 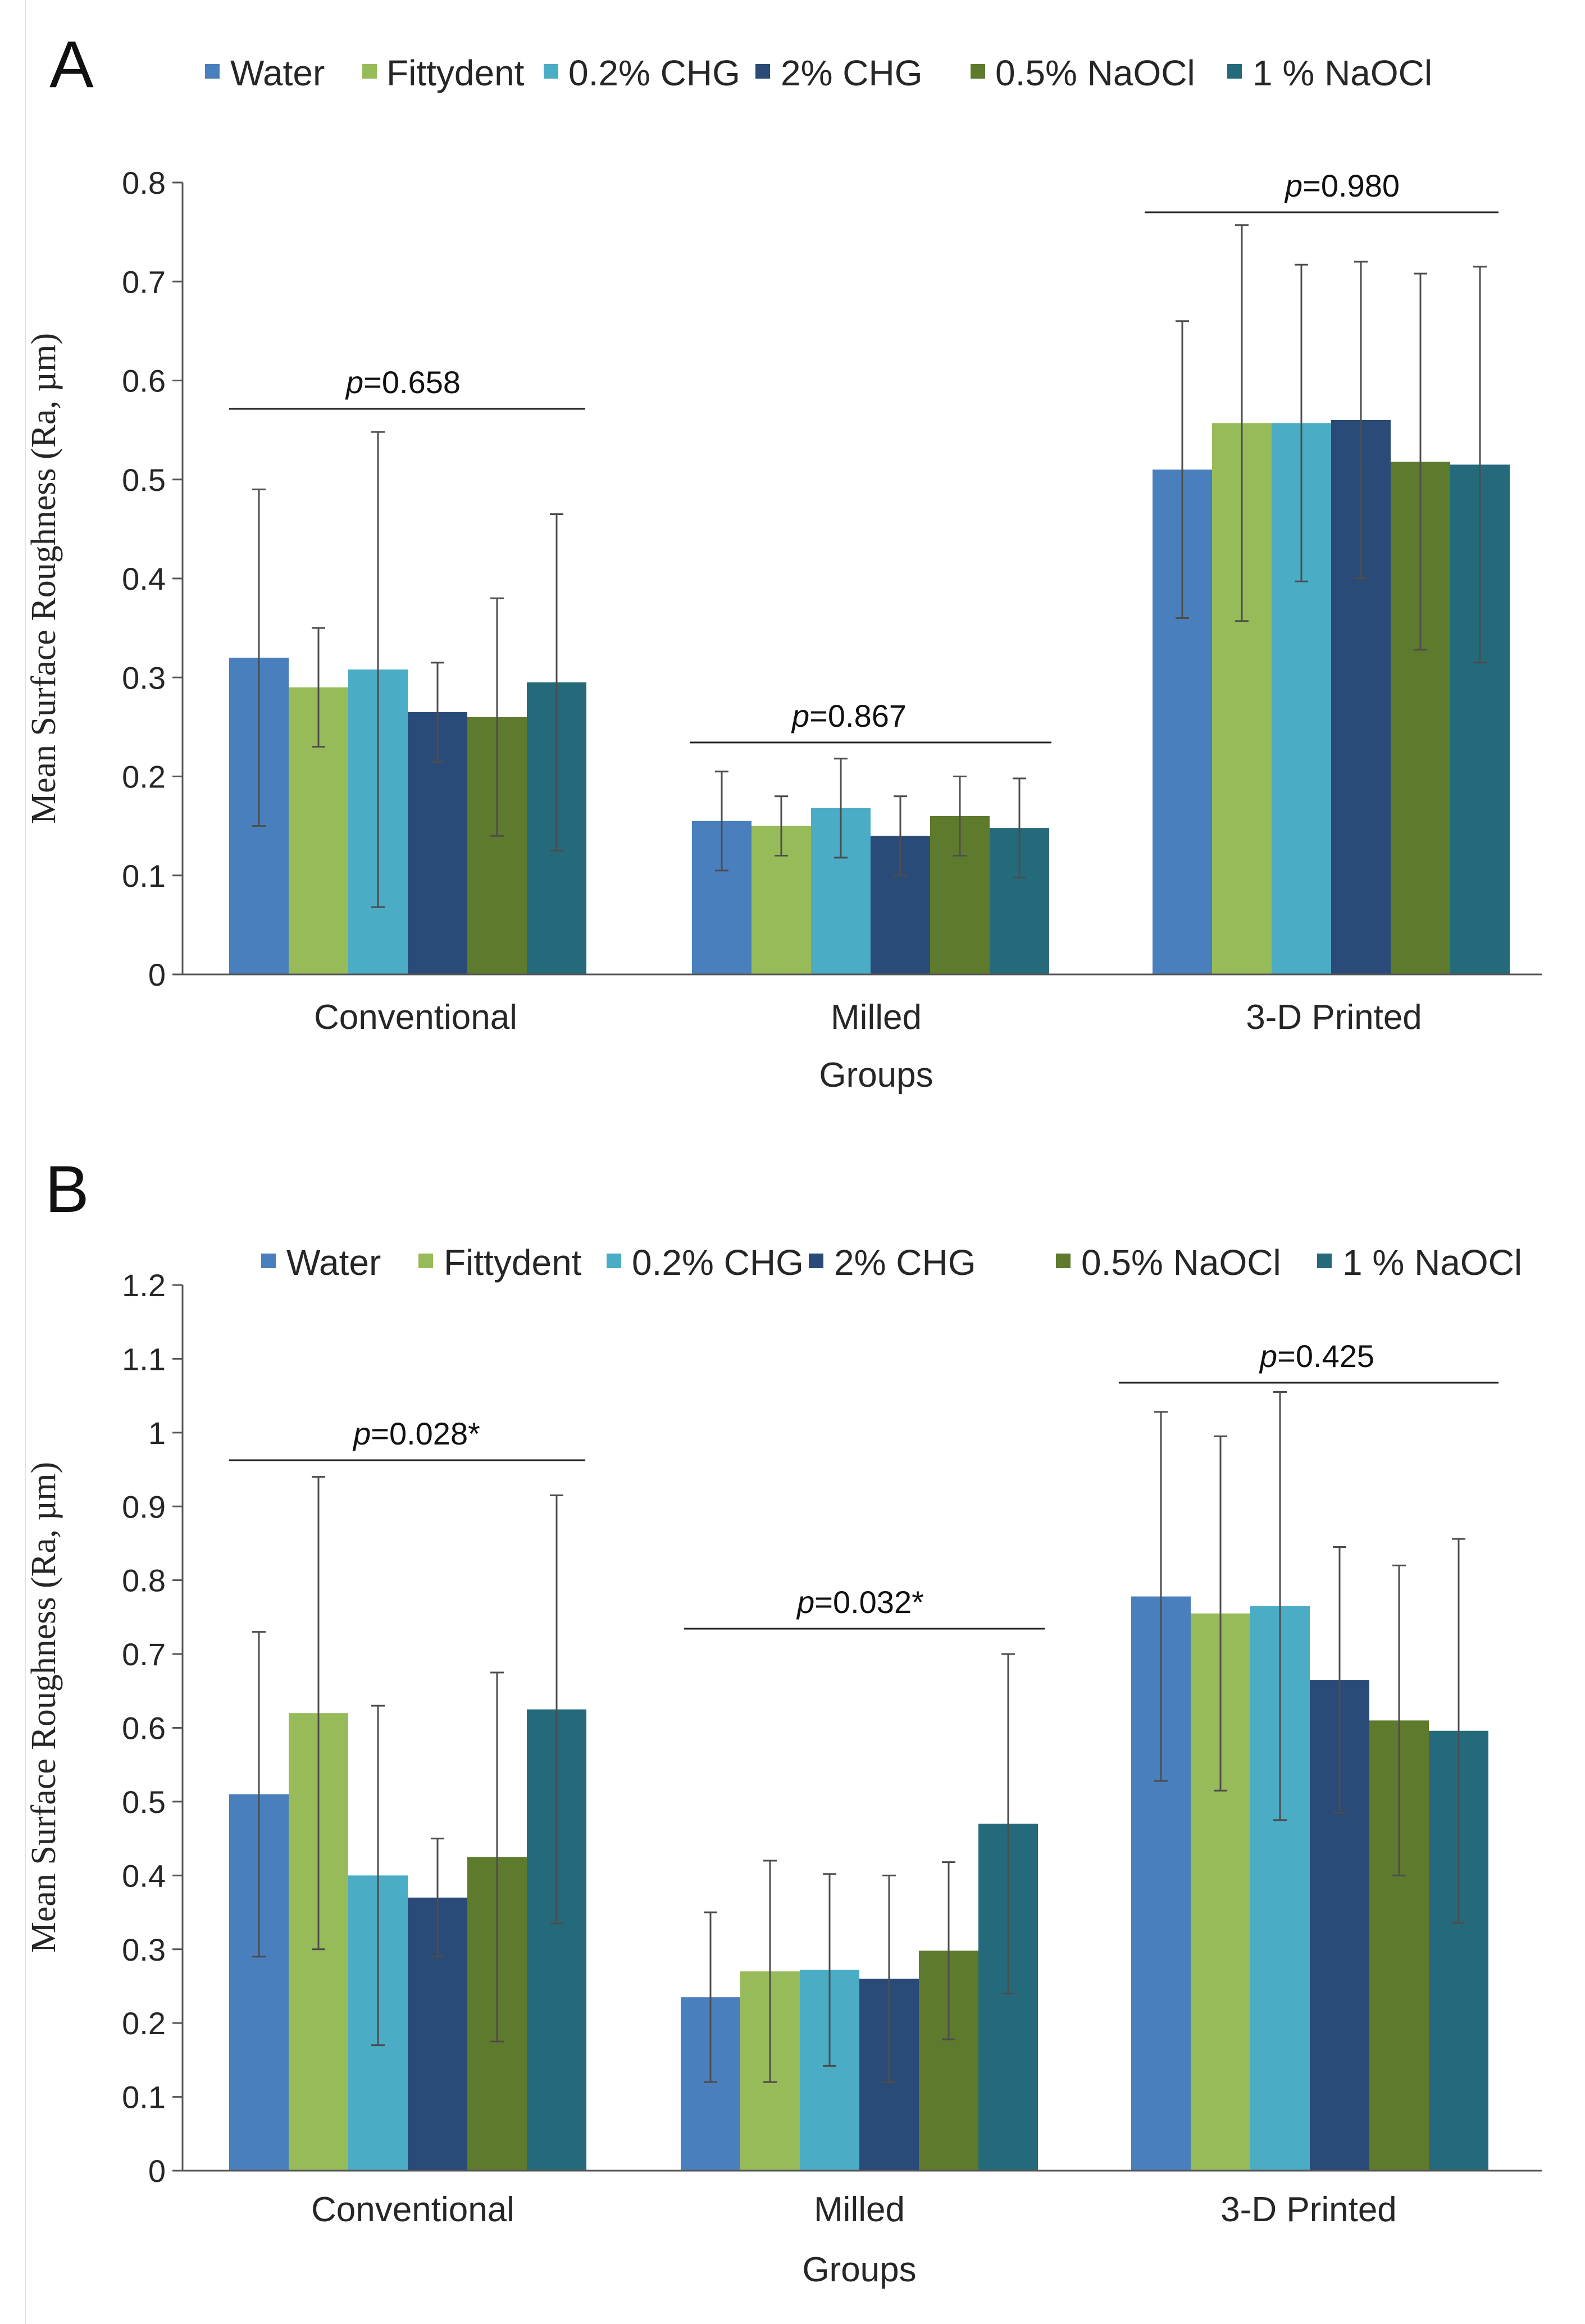 I want to click on category-label-b-1: Milled, so click(x=859, y=2209).